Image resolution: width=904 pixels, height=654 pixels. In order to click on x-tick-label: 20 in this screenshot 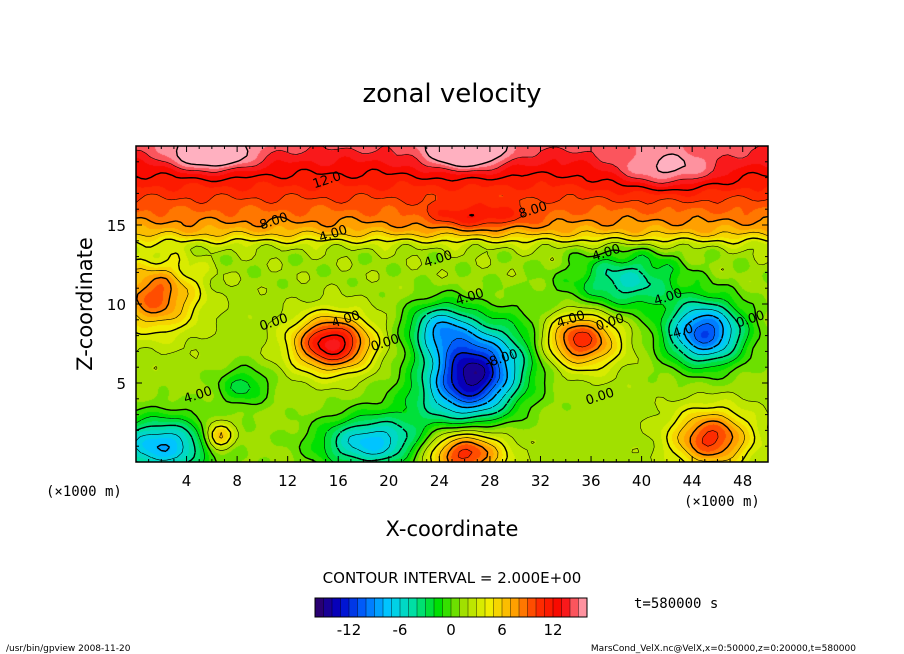, I will do `click(388, 481)`.